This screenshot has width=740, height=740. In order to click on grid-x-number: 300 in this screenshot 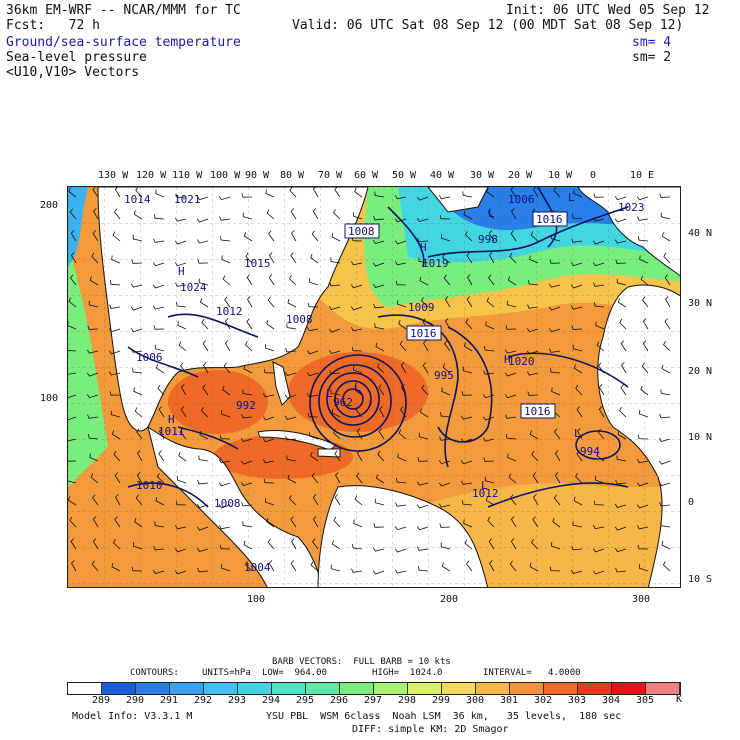, I will do `click(641, 599)`.